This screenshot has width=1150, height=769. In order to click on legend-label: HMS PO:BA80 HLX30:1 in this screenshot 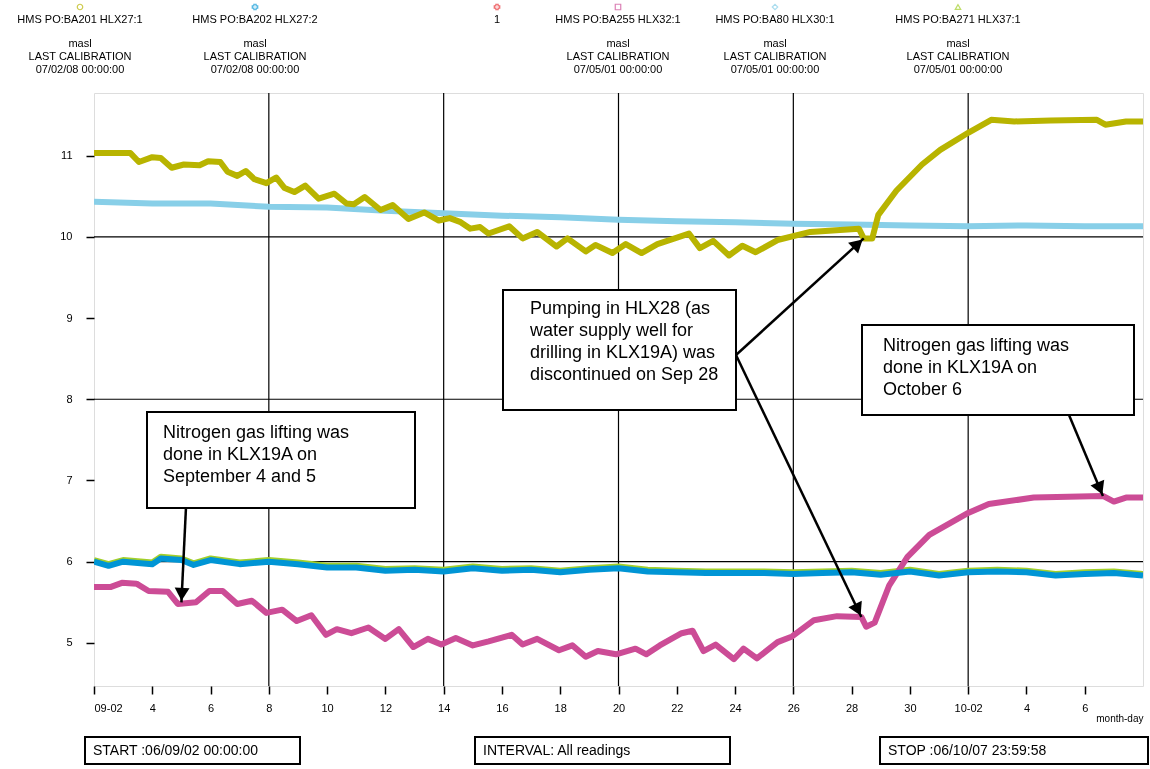, I will do `click(775, 19)`.